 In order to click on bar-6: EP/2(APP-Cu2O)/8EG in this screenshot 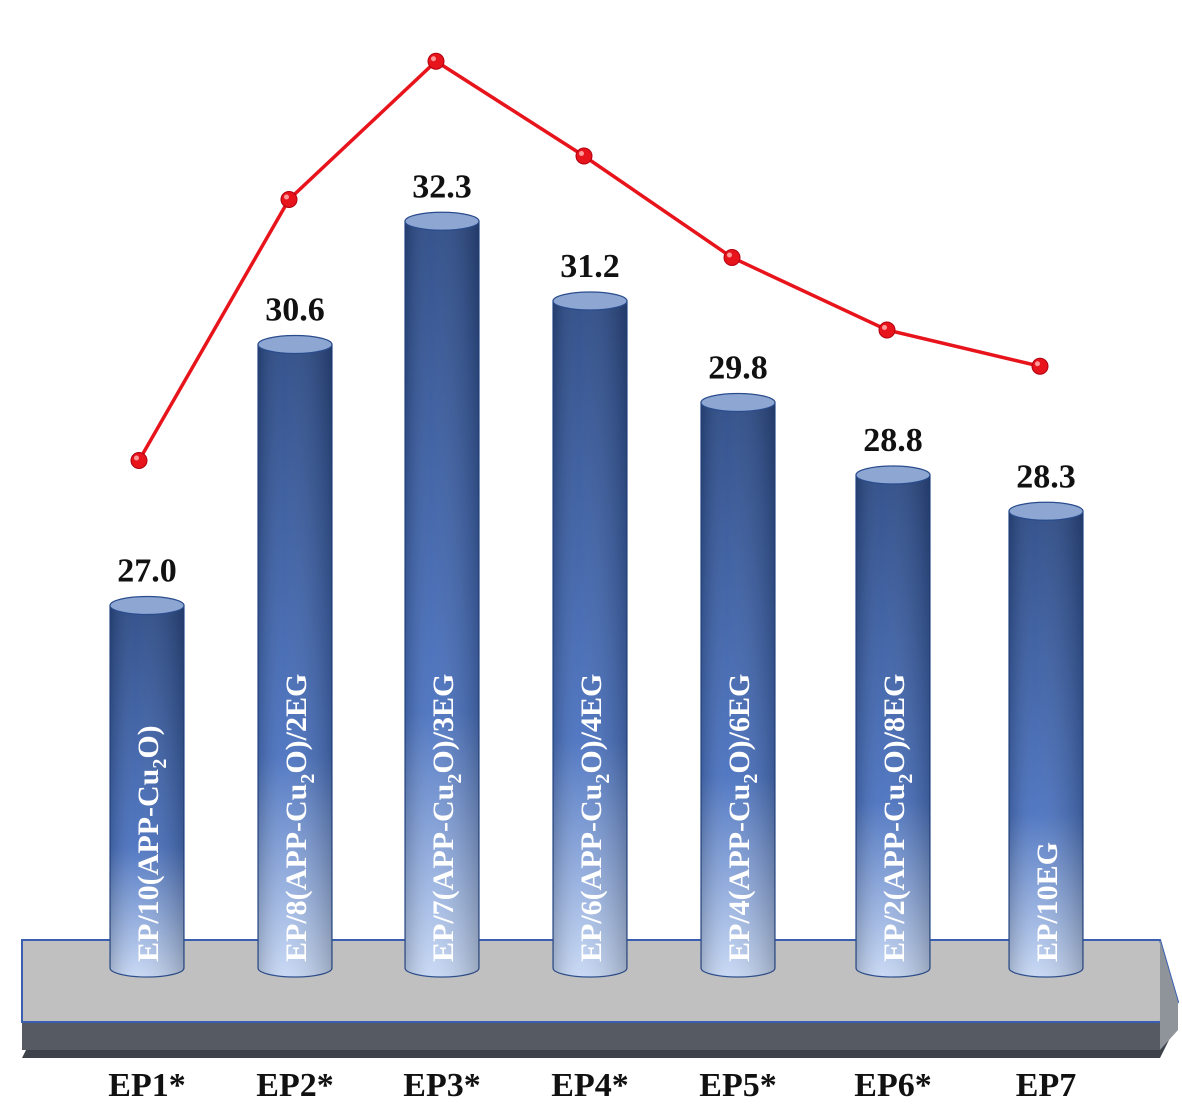, I will do `click(893, 721)`.